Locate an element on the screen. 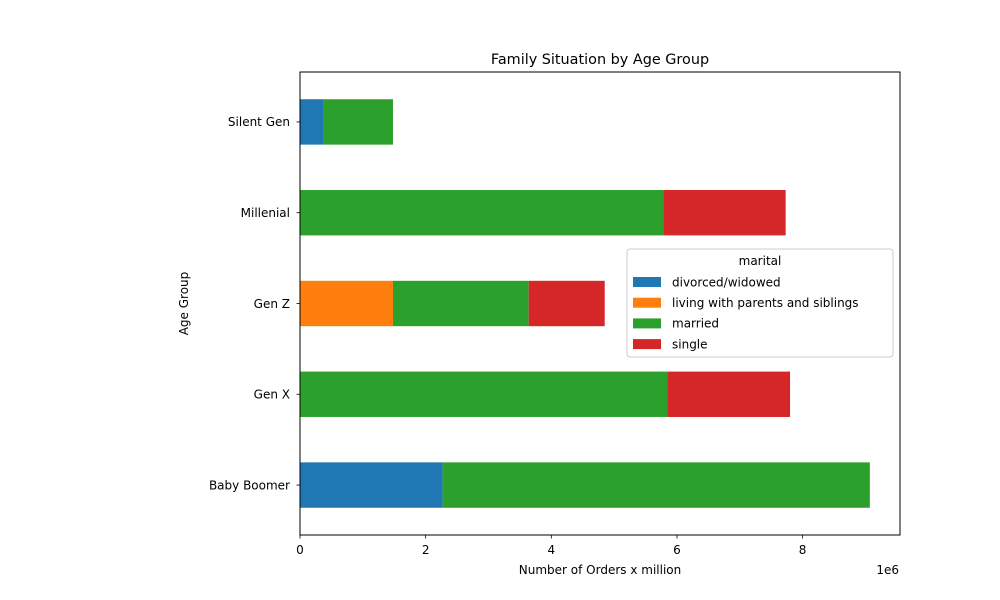  y-axis-label: Age Group is located at coordinates (184, 304).